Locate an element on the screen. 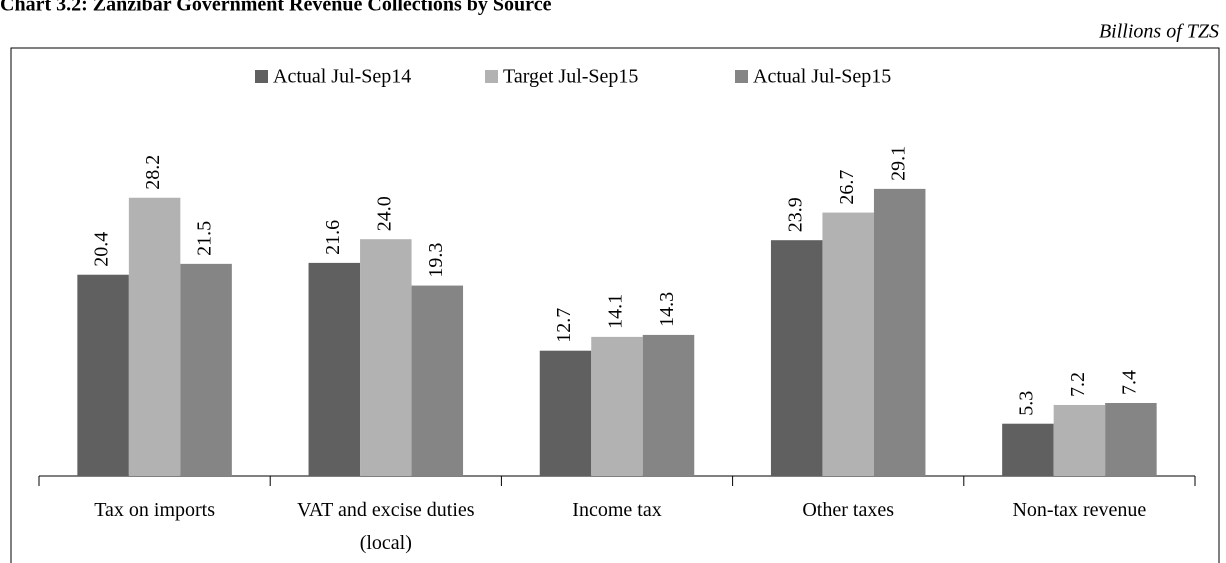 This screenshot has width=1226, height=563. unit-label: Billions of TZS is located at coordinates (1159, 32).